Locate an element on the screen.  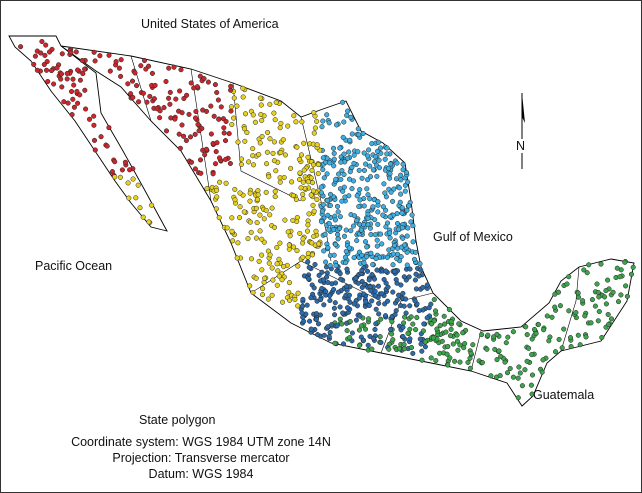
legend-datum: Datum: WGS 1984 is located at coordinates (201, 474).